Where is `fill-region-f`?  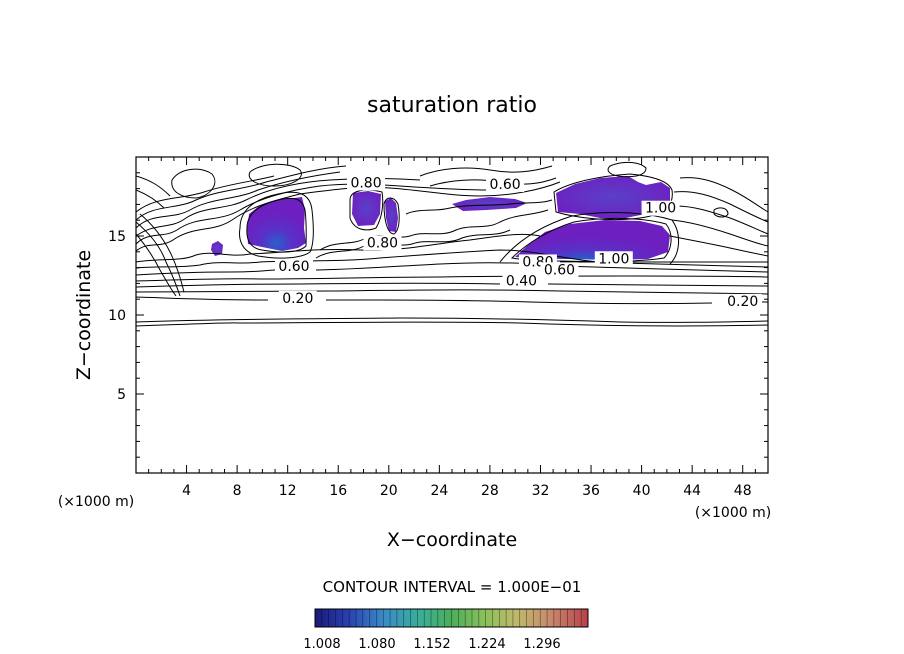 fill-region-f is located at coordinates (613, 197).